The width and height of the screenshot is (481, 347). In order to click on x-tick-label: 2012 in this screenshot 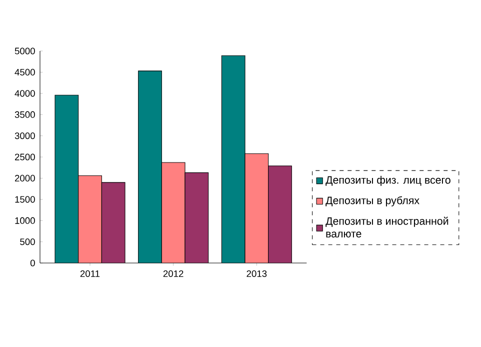, I will do `click(173, 273)`.